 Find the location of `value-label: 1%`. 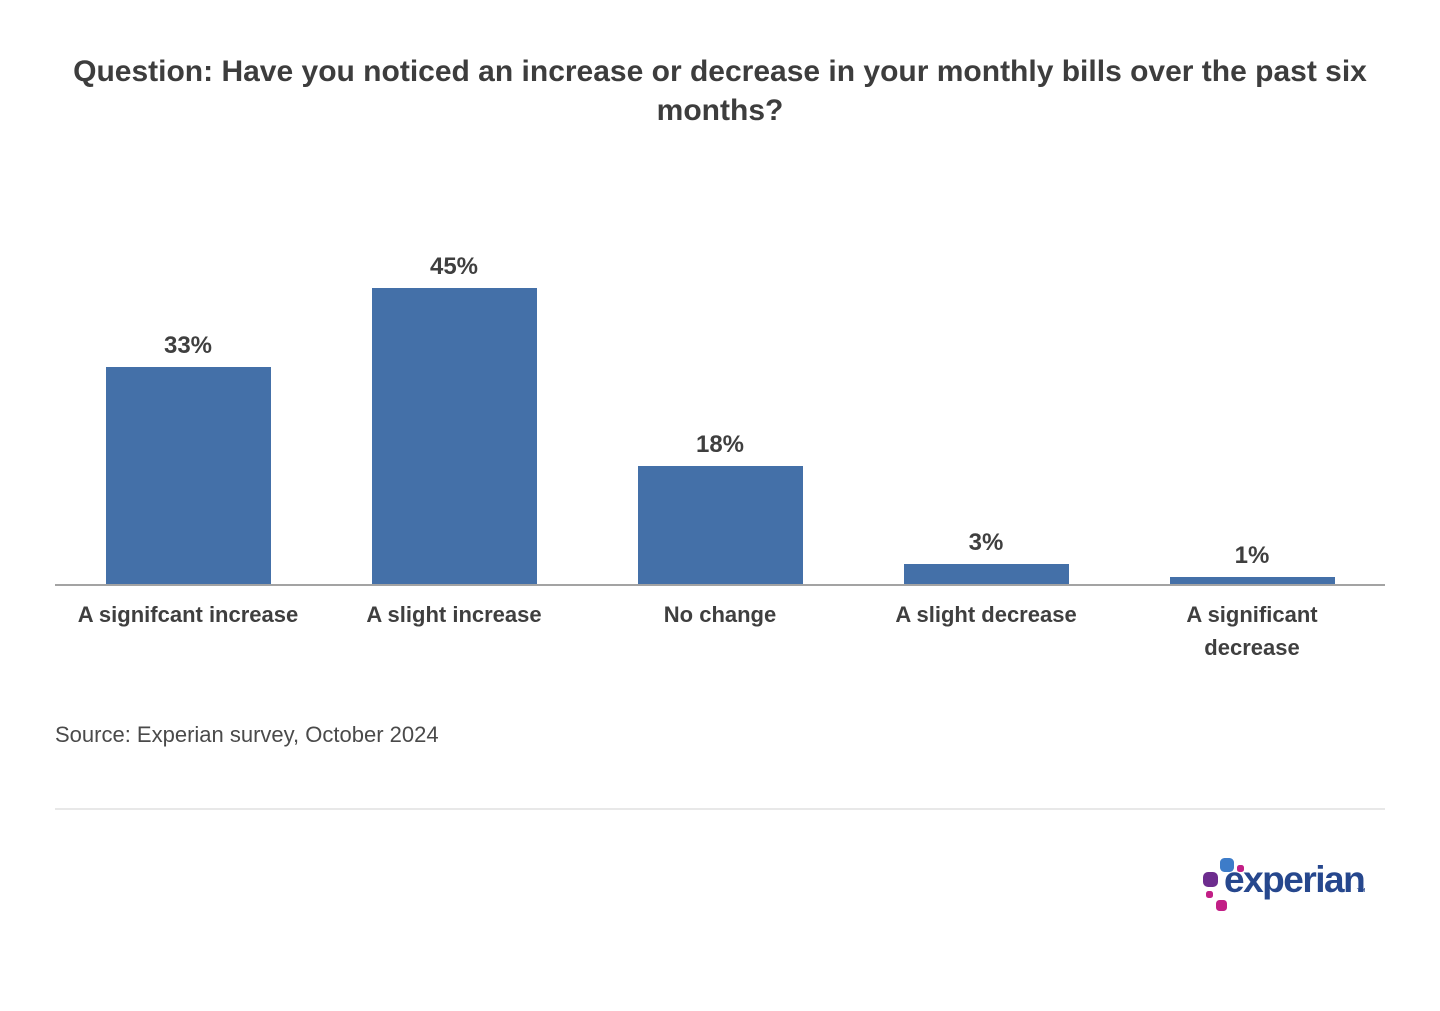

value-label: 1% is located at coordinates (1252, 555).